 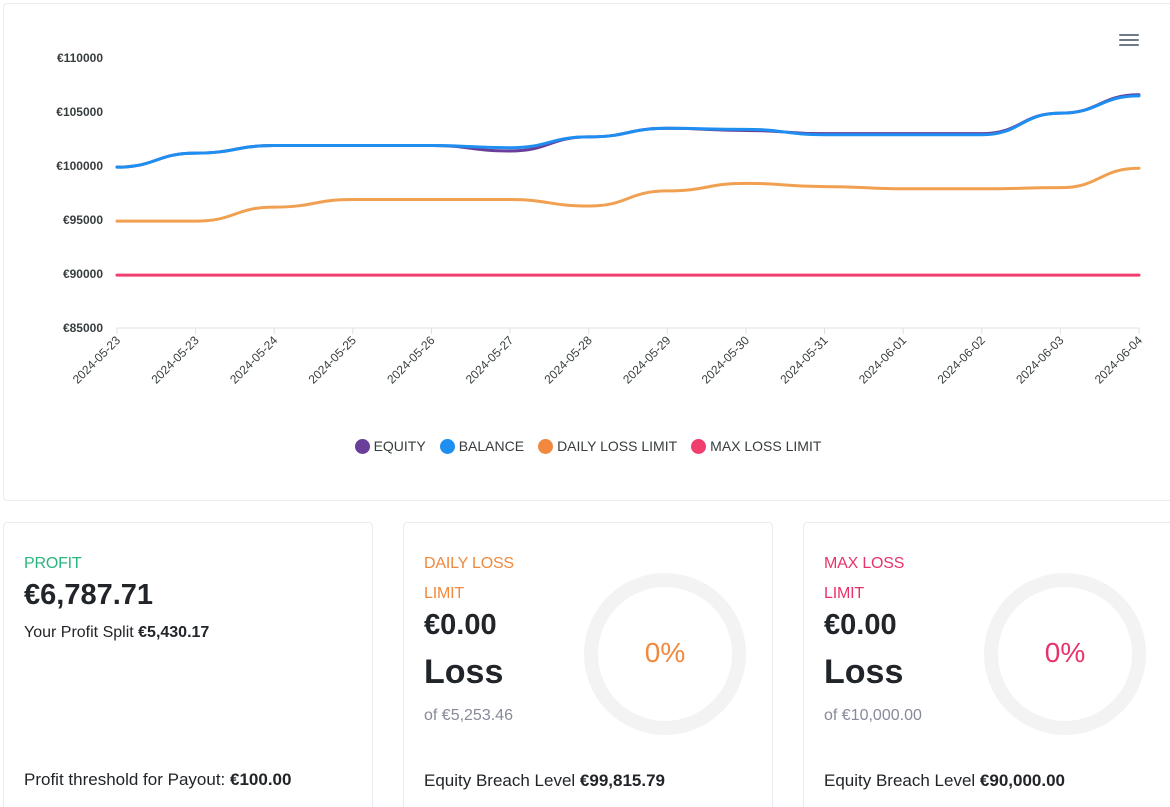 I want to click on x-tick-label: 2024-05-26, so click(x=411, y=360).